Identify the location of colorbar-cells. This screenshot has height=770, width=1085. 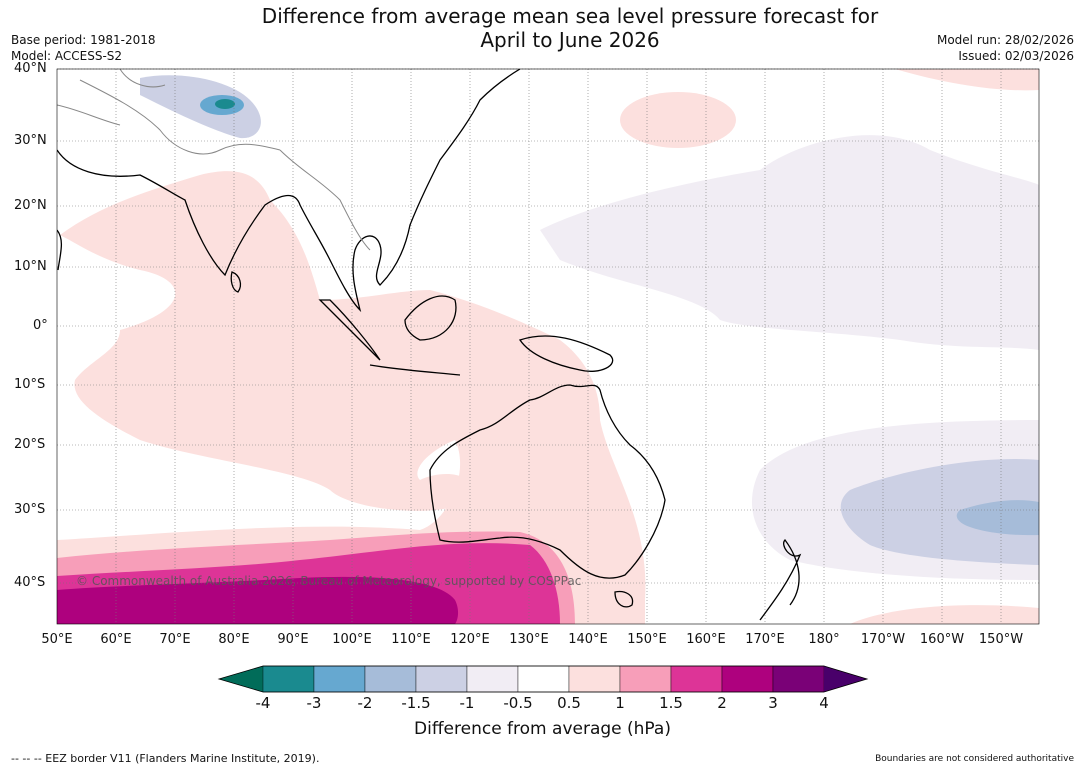
(543, 679).